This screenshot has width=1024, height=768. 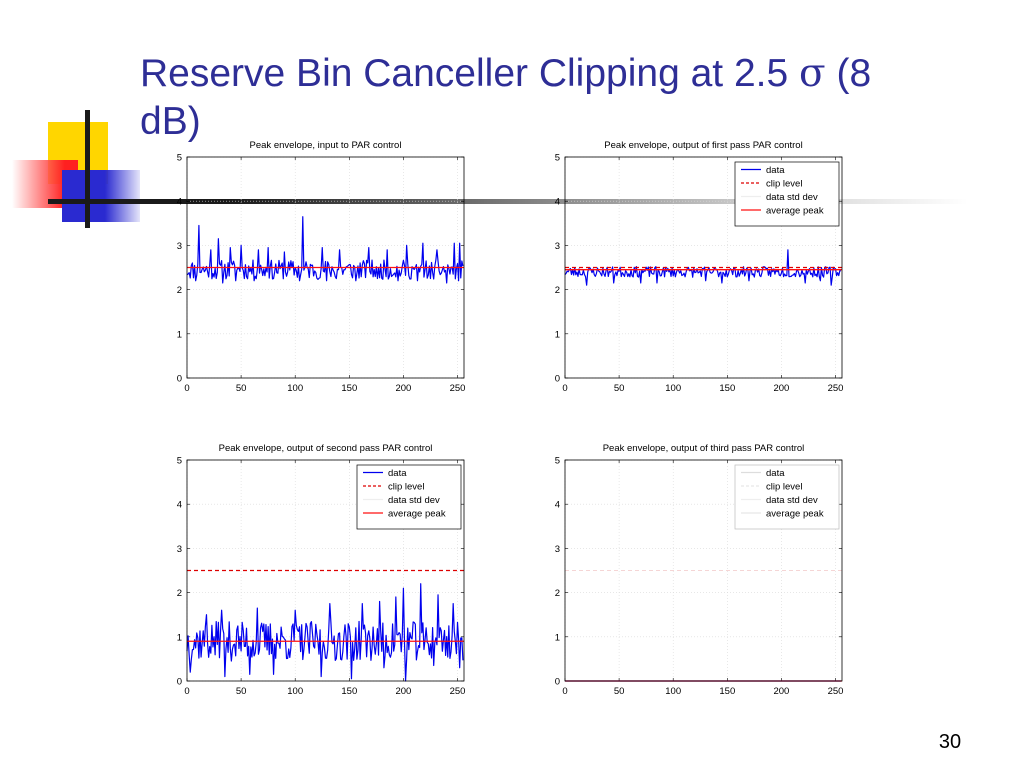 I want to click on decorative-blue-square, so click(x=101, y=196).